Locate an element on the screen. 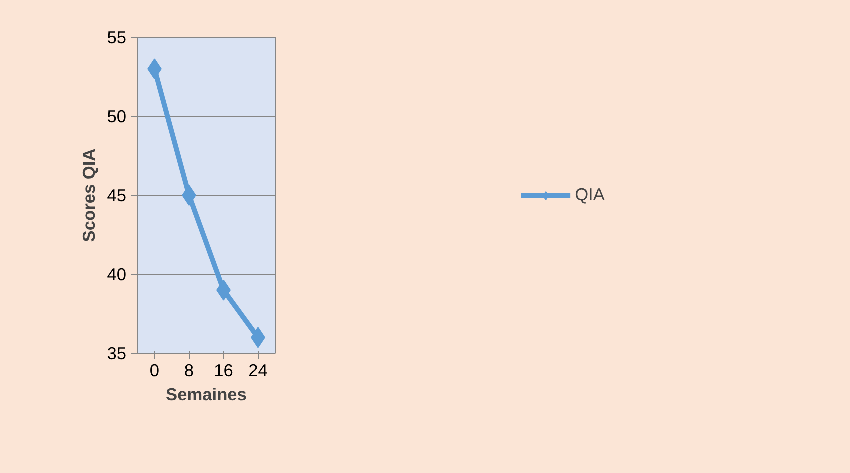  x-tick-label: 24 is located at coordinates (258, 370).